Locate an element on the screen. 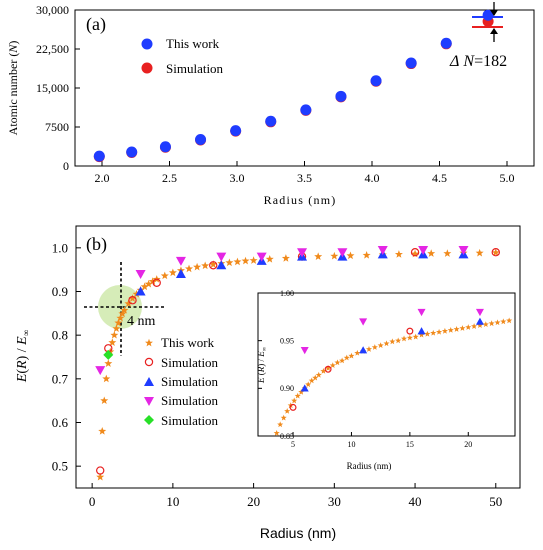 This screenshot has height=550, width=543. panel-b-x-tick-label: 30 is located at coordinates (334, 501).